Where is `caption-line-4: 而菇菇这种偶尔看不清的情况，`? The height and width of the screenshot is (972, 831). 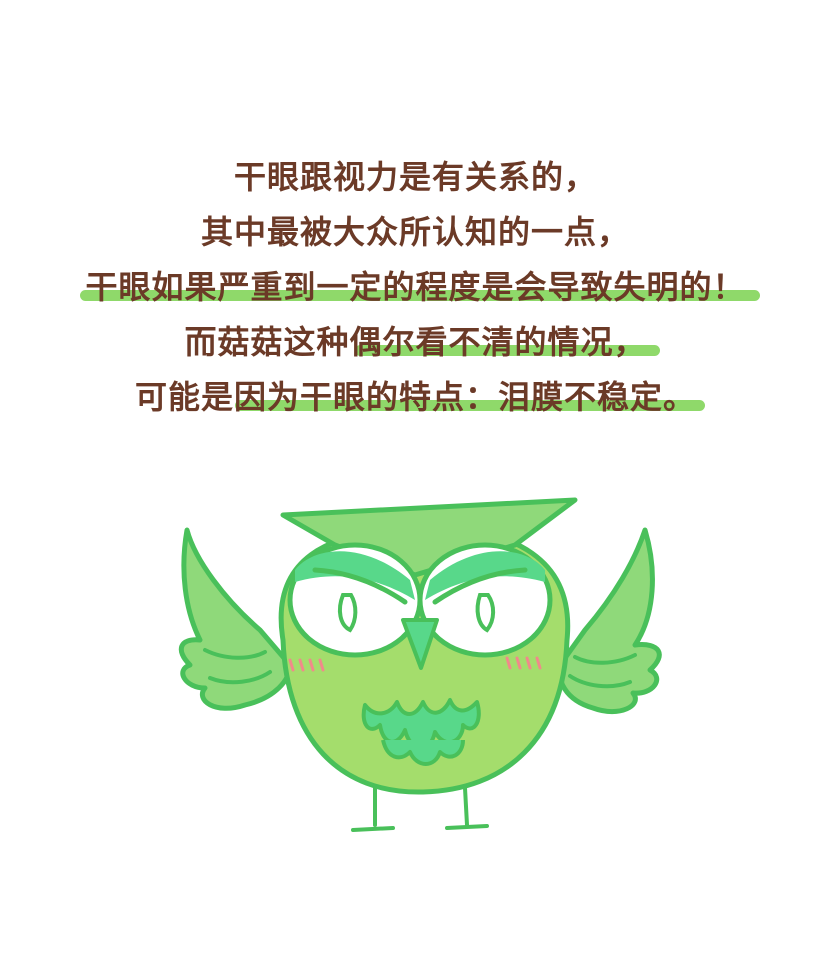 caption-line-4: 而菇菇这种偶尔看不清的情况， is located at coordinates (415, 342).